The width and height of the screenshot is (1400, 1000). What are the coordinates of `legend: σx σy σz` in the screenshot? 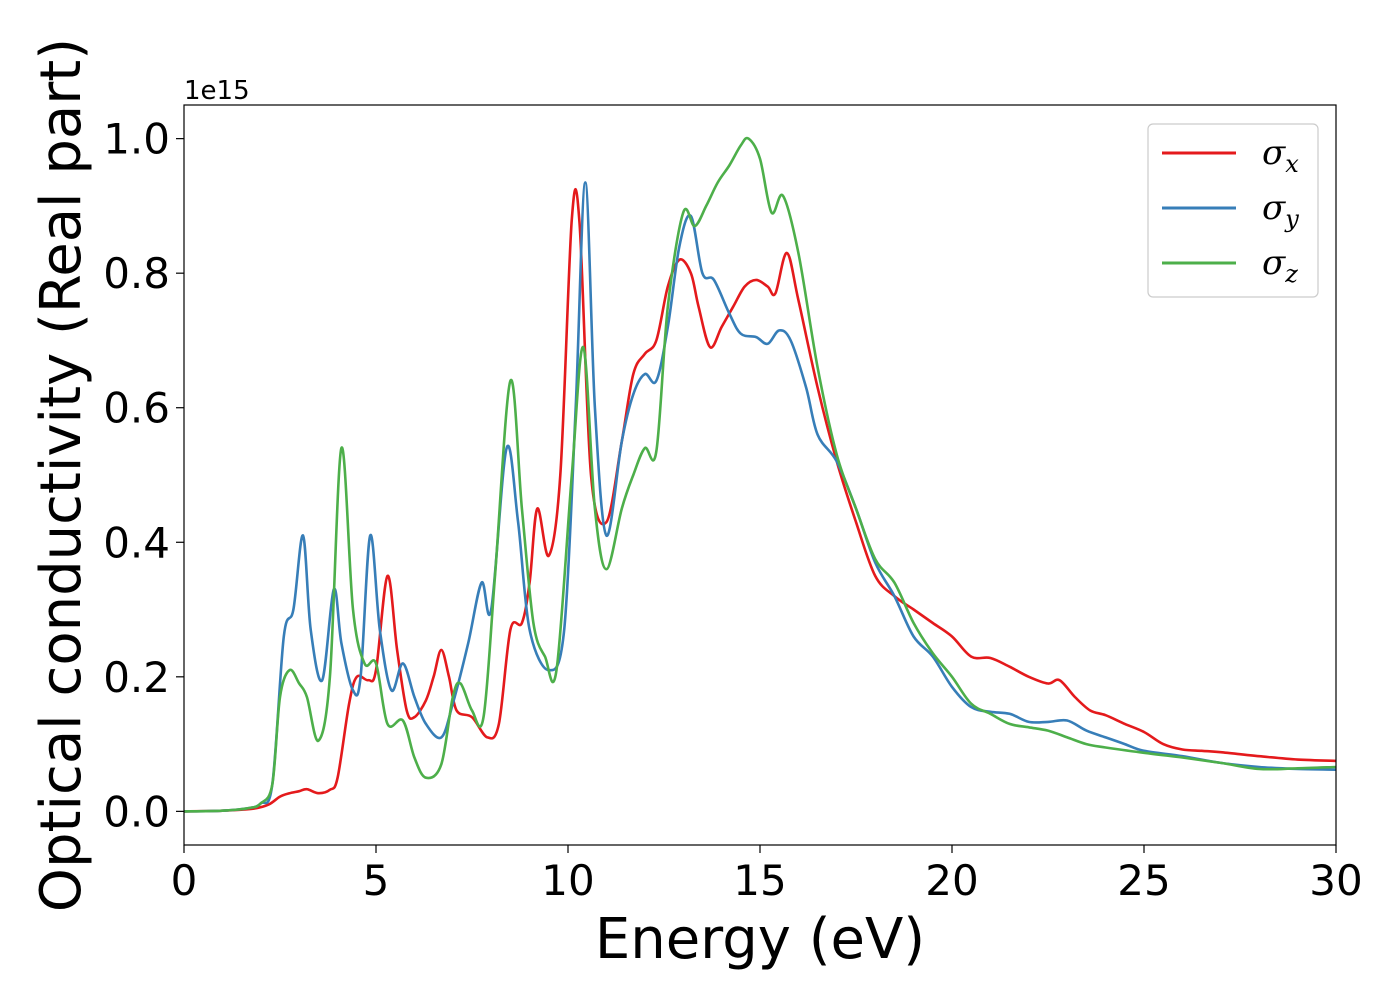 It's located at (1233, 210).